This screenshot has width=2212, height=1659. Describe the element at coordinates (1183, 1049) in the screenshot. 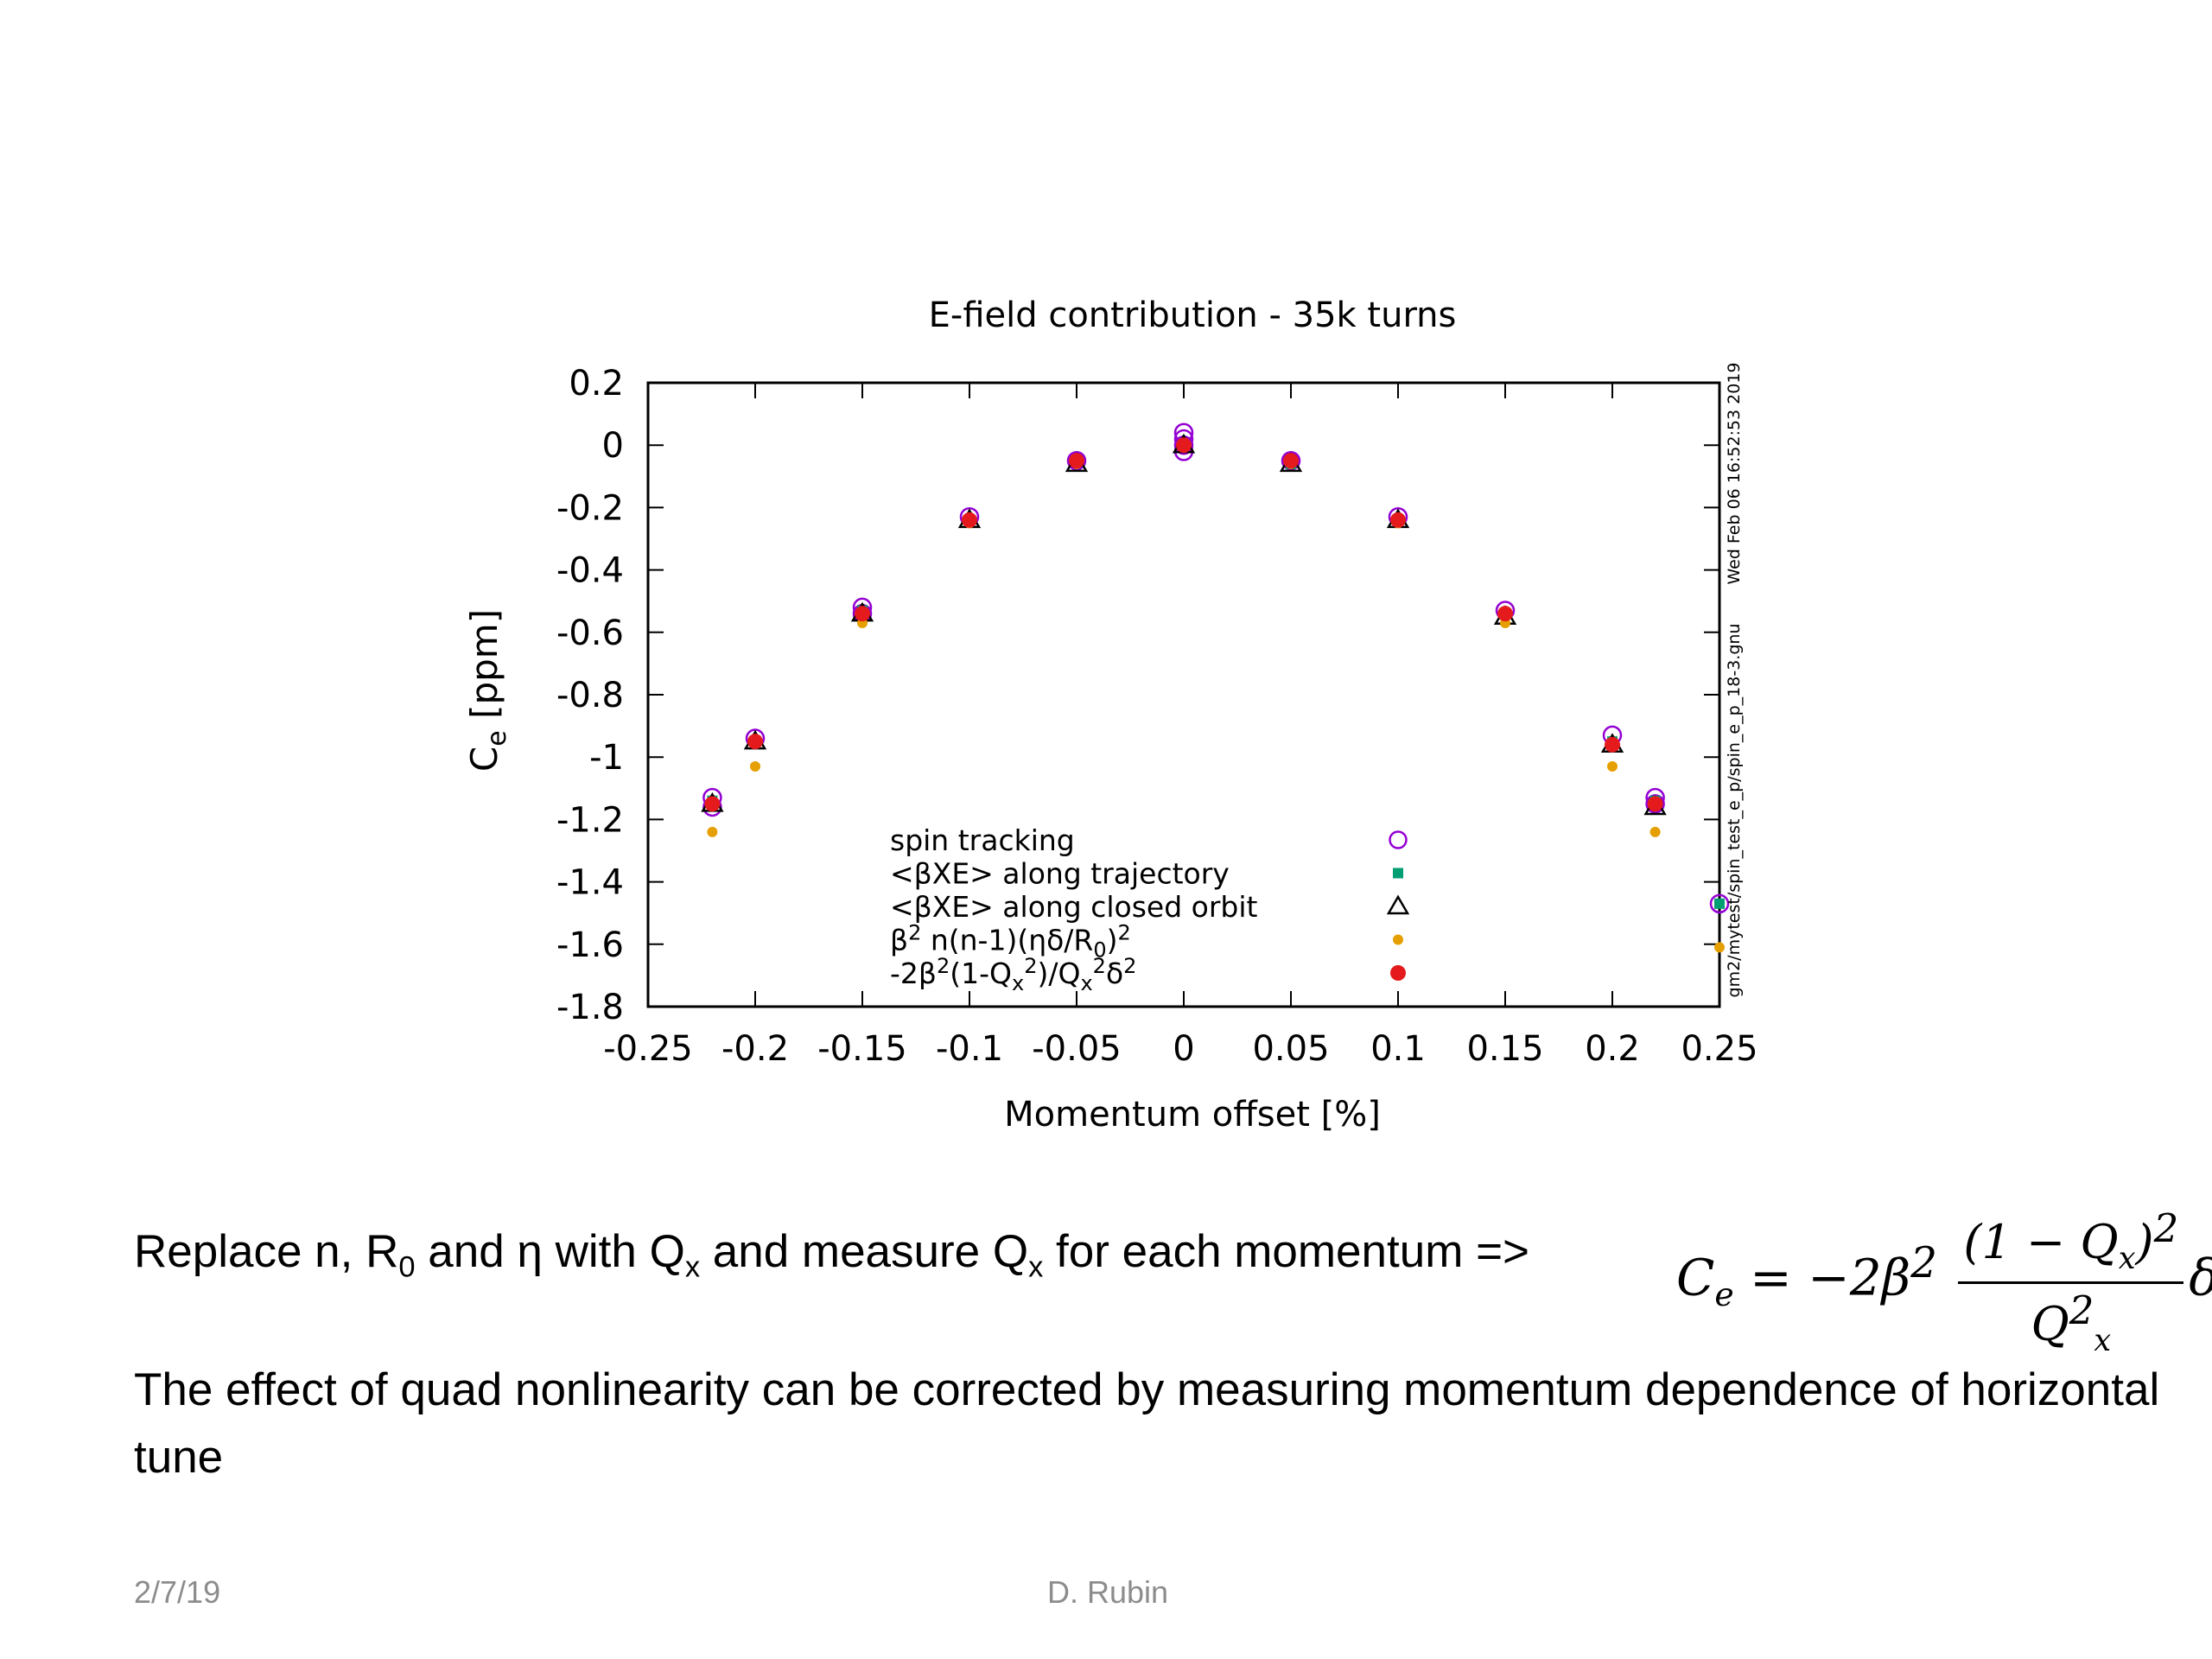

I see `x-tick-label: 0` at that location.